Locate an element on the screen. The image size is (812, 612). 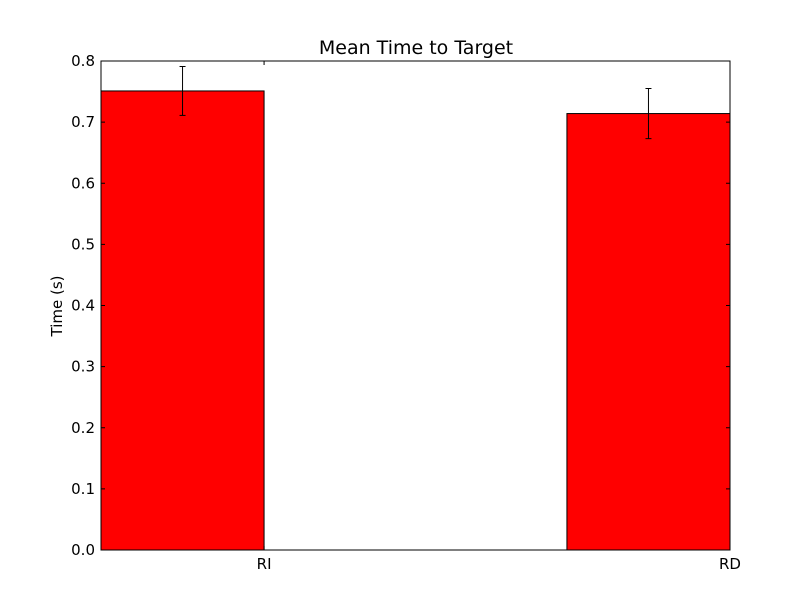
y-tick-label: 0.2 is located at coordinates (83, 428).